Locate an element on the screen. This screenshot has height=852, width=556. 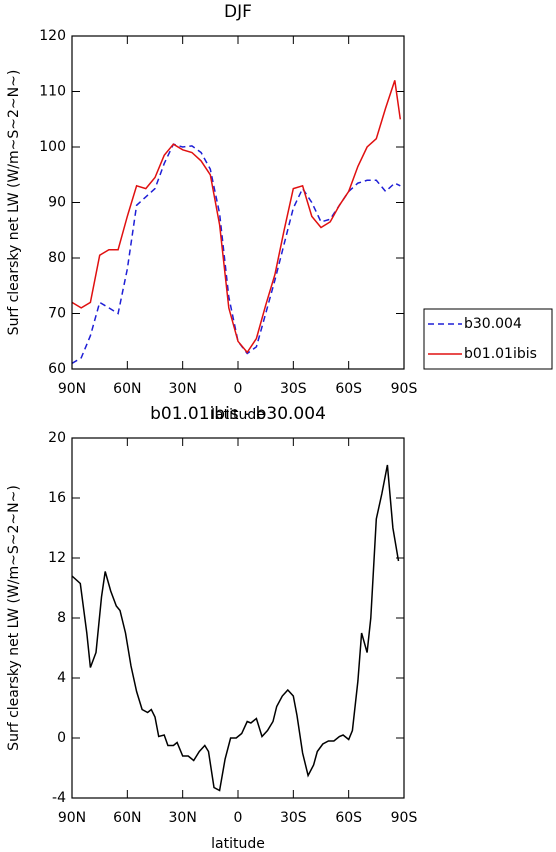
legend-label: b01.01ibis is located at coordinates (500, 354).